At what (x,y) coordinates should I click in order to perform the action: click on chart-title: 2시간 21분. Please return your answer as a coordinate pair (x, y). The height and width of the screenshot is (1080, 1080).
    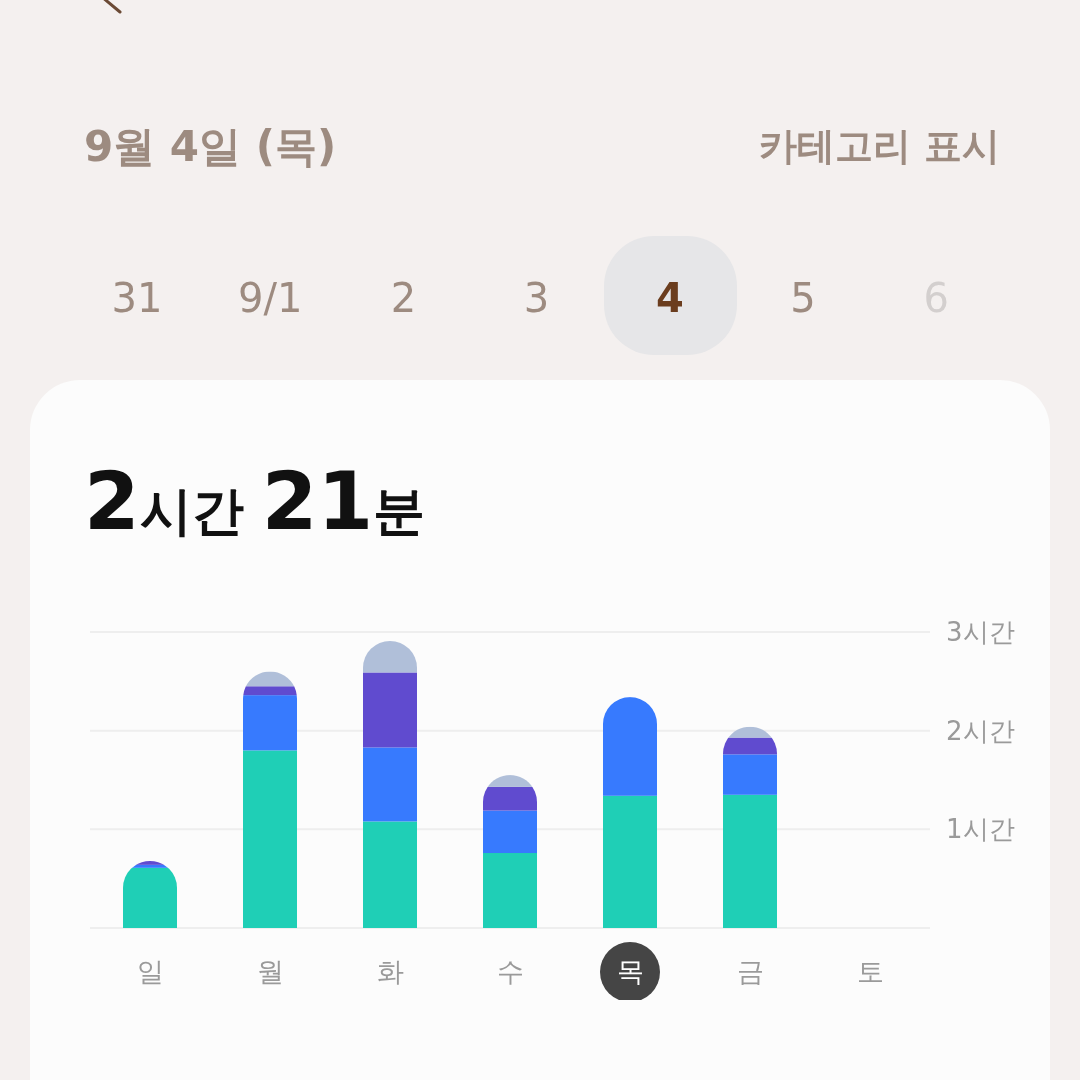
    Looking at the image, I should click on (255, 501).